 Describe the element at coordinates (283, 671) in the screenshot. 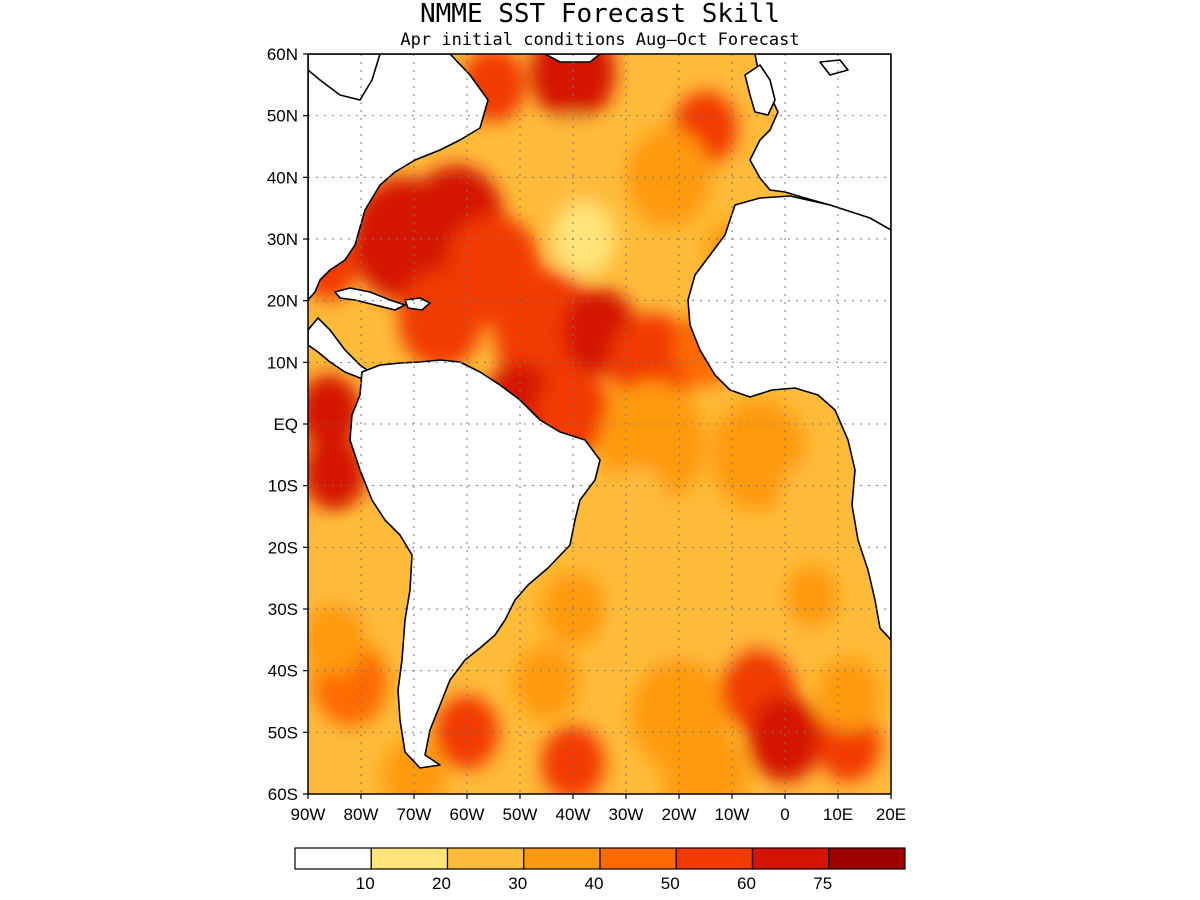

I see `lat-tick-label: 40S` at that location.